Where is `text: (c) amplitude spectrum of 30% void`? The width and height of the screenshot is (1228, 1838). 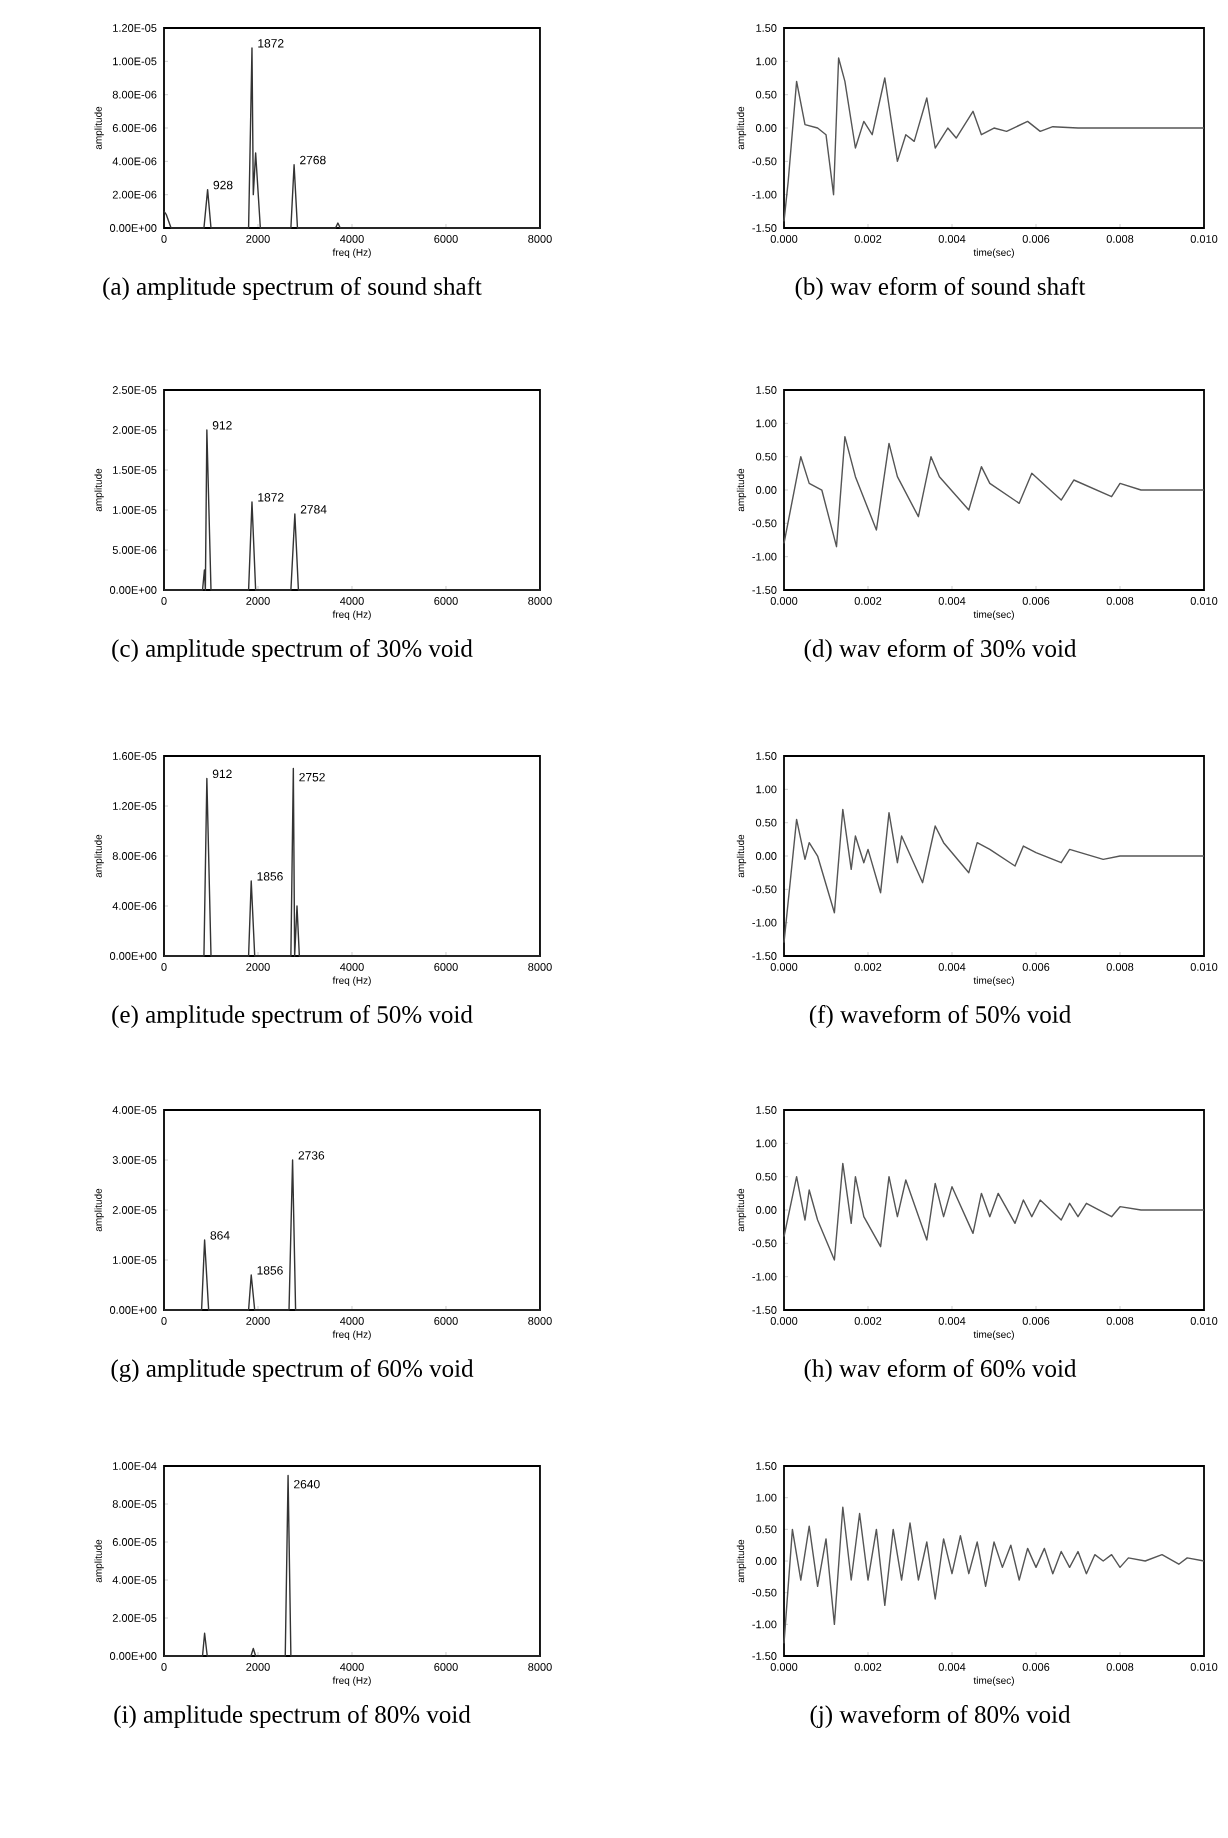
text: (c) amplitude spectrum of 30% void is located at coordinates (292, 651).